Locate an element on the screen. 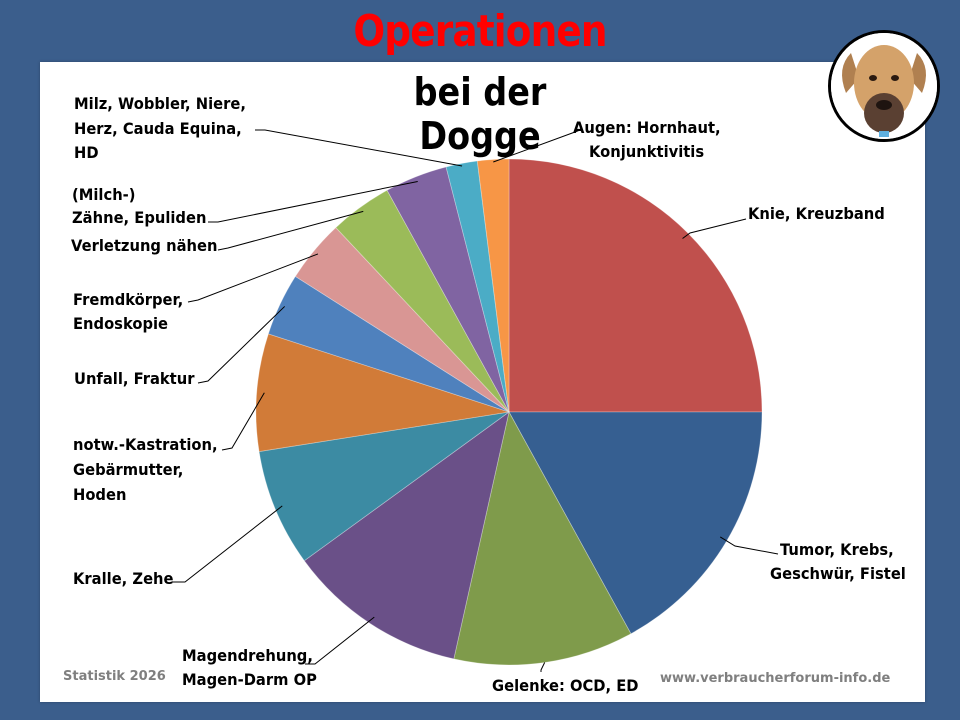 The width and height of the screenshot is (960, 720). label-magen-line1: Magendrehung, is located at coordinates (247, 655).